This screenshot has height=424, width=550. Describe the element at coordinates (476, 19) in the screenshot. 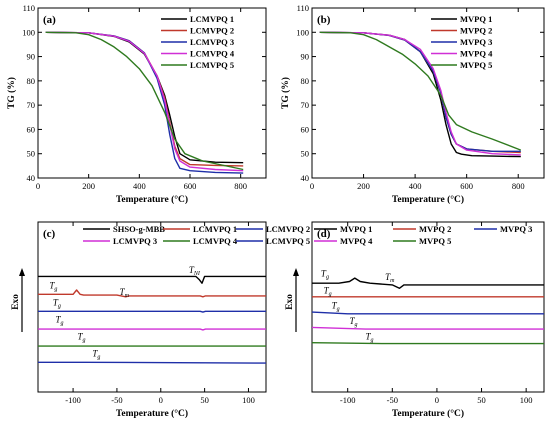

I see `legend-entry: MVPQ 1` at that location.